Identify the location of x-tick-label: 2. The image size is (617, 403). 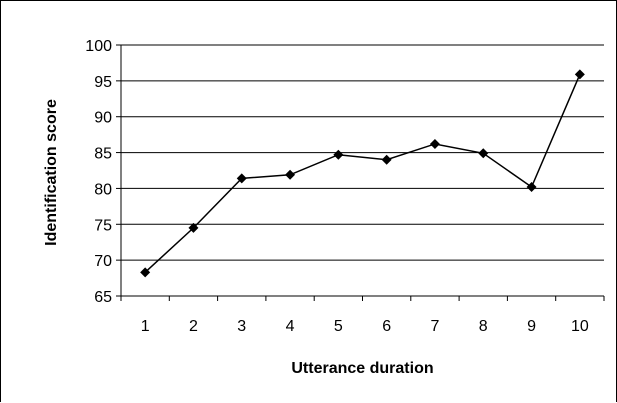
(193, 326).